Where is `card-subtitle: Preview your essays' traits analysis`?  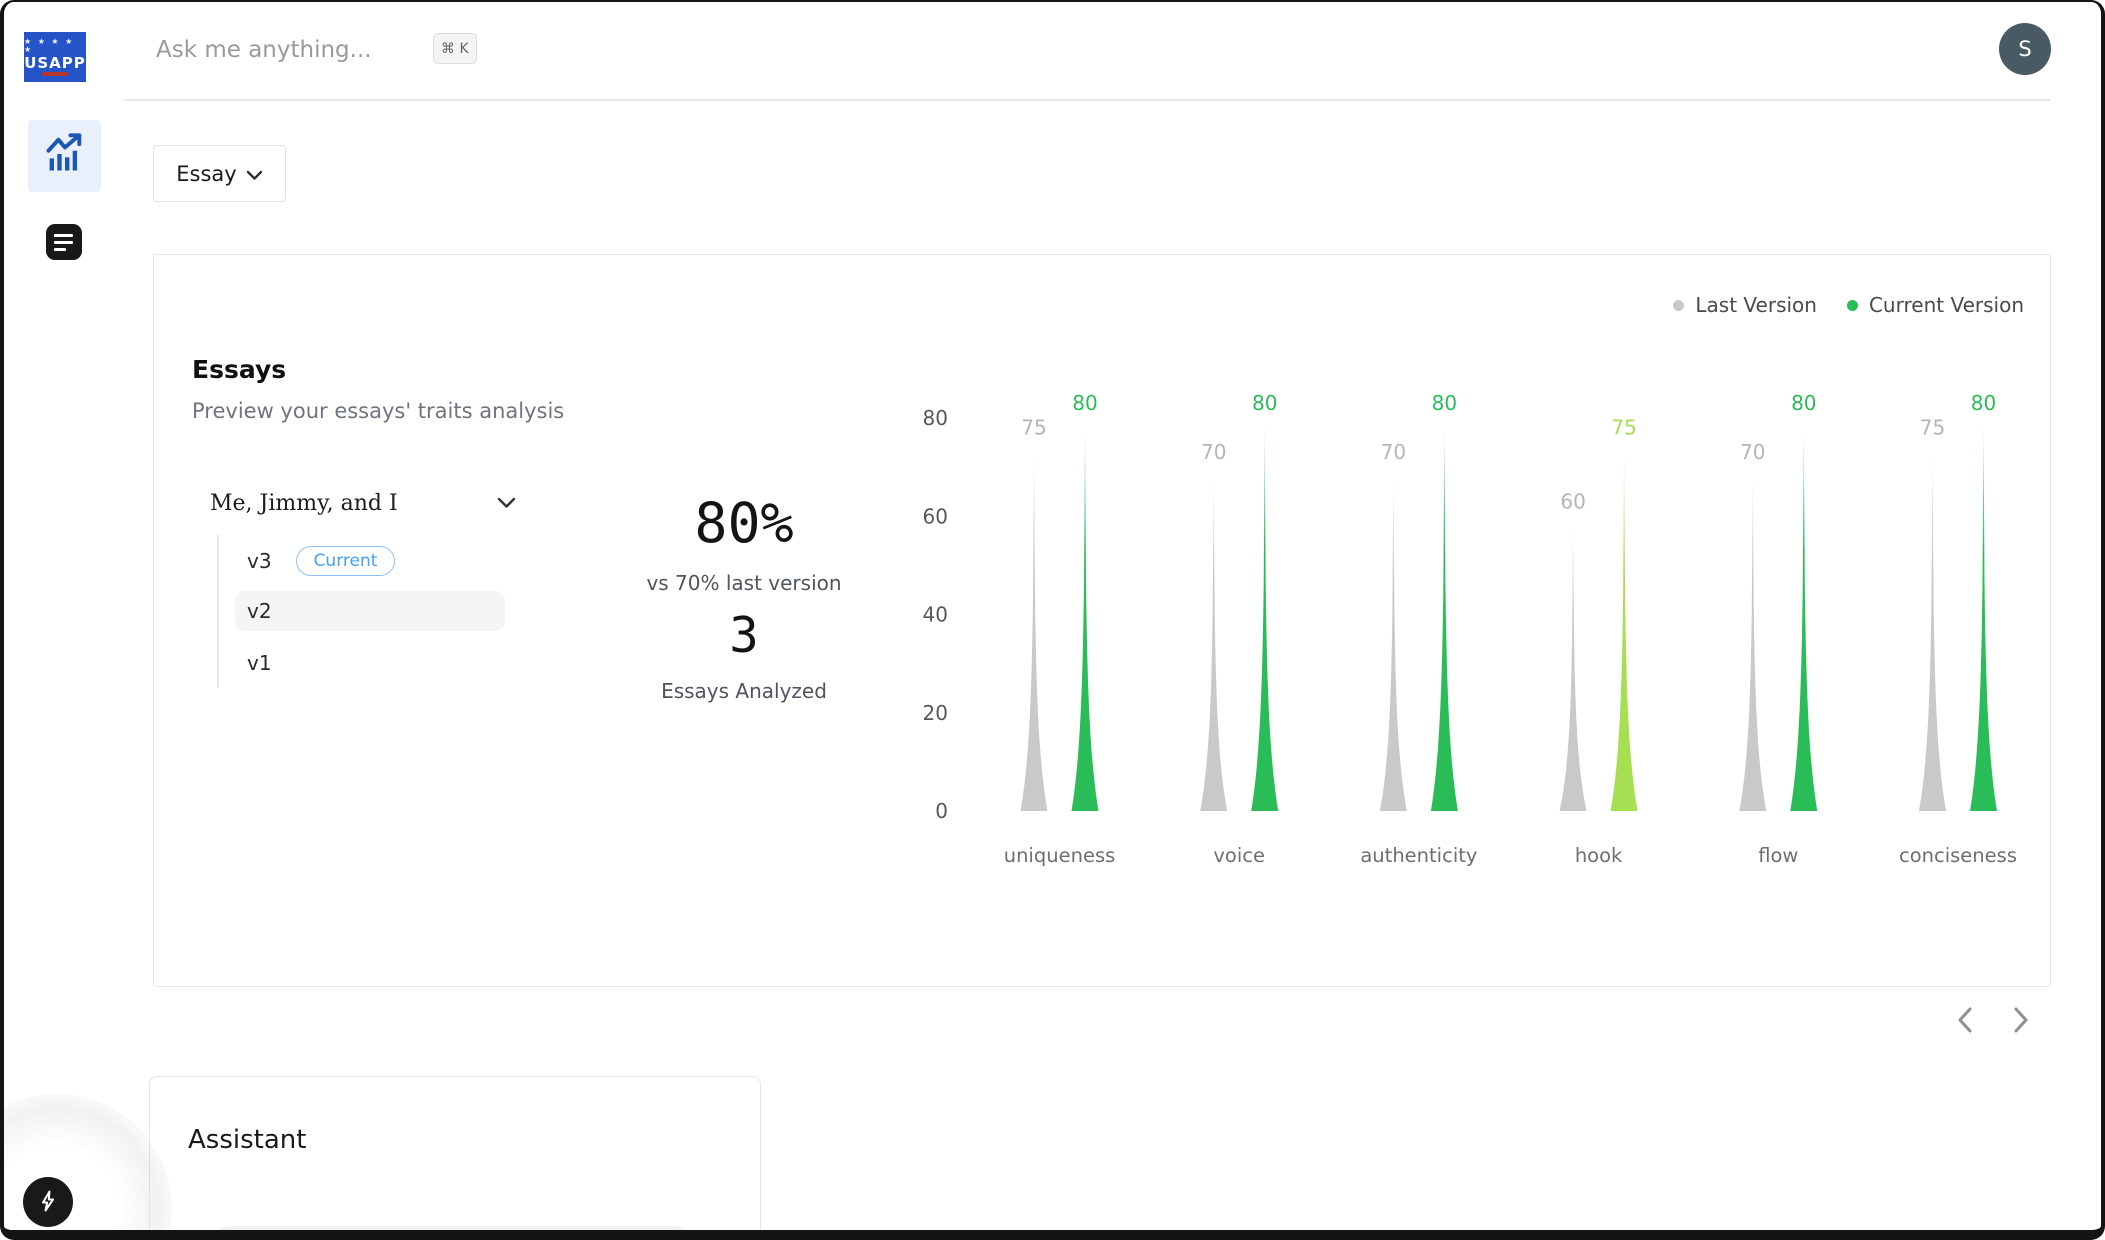
card-subtitle: Preview your essays' traits analysis is located at coordinates (378, 411).